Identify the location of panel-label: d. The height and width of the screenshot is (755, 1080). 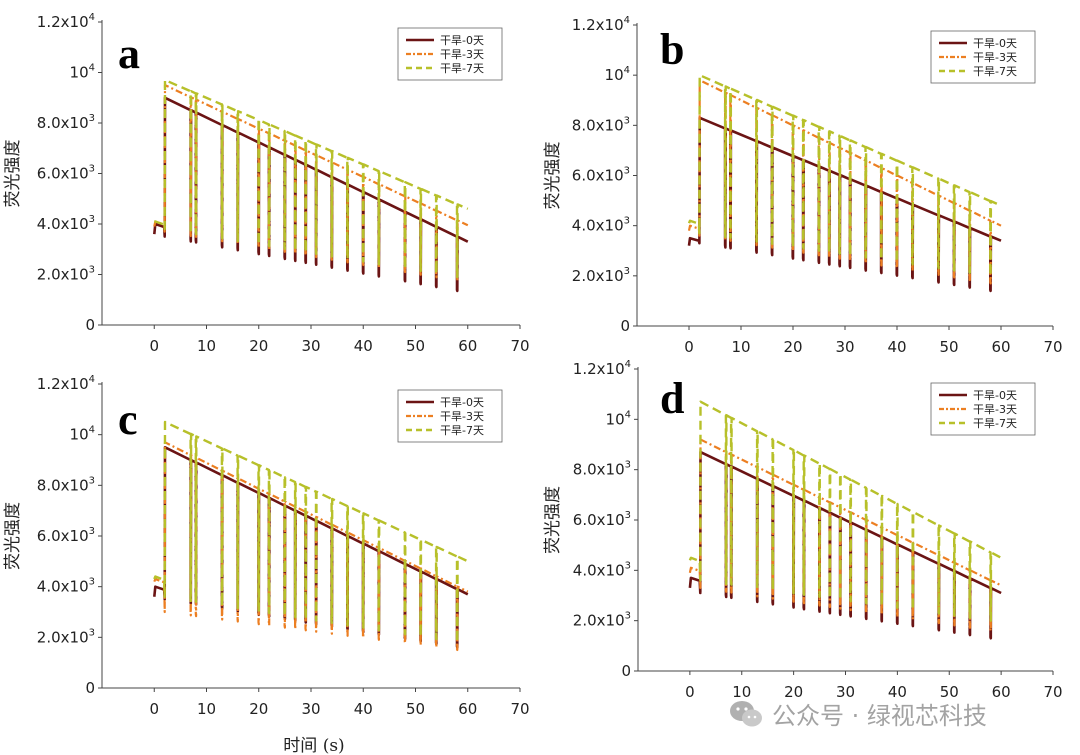
(672, 398).